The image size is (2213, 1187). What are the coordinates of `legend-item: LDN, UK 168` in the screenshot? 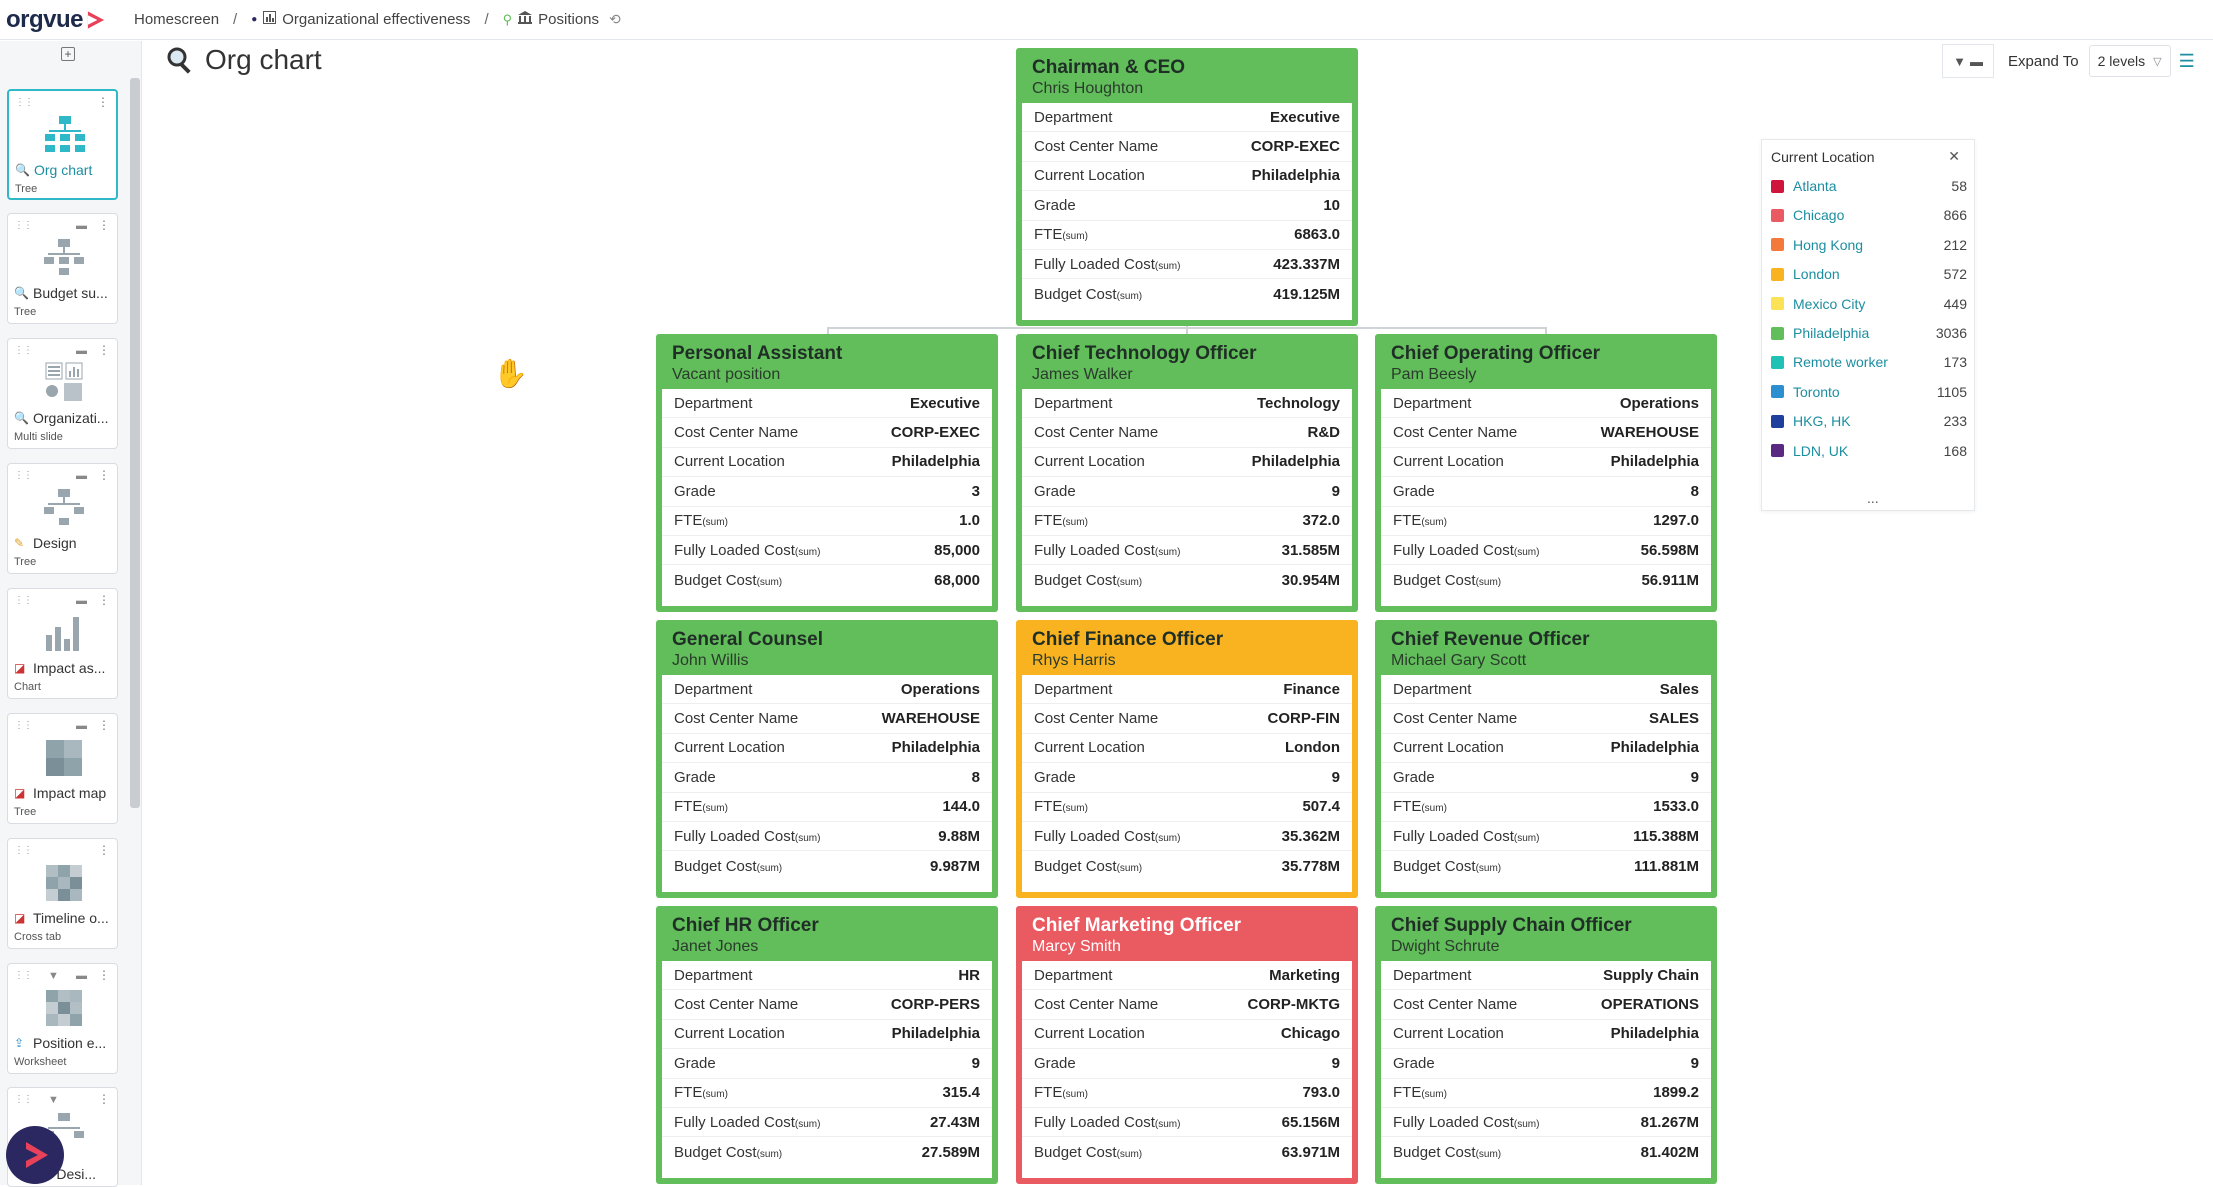 It's located at (1869, 451).